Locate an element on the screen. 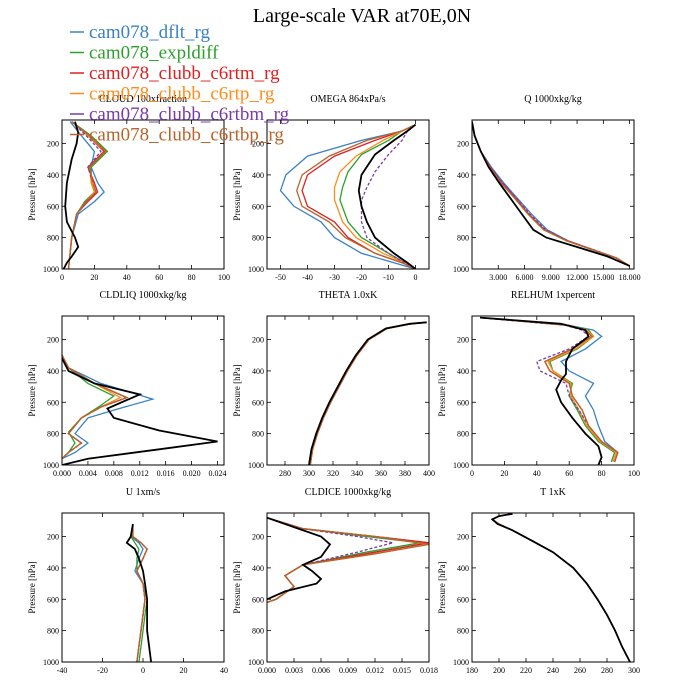 The height and width of the screenshot is (700, 700). panel-title: OMEGA 864xPa/s is located at coordinates (347, 99).